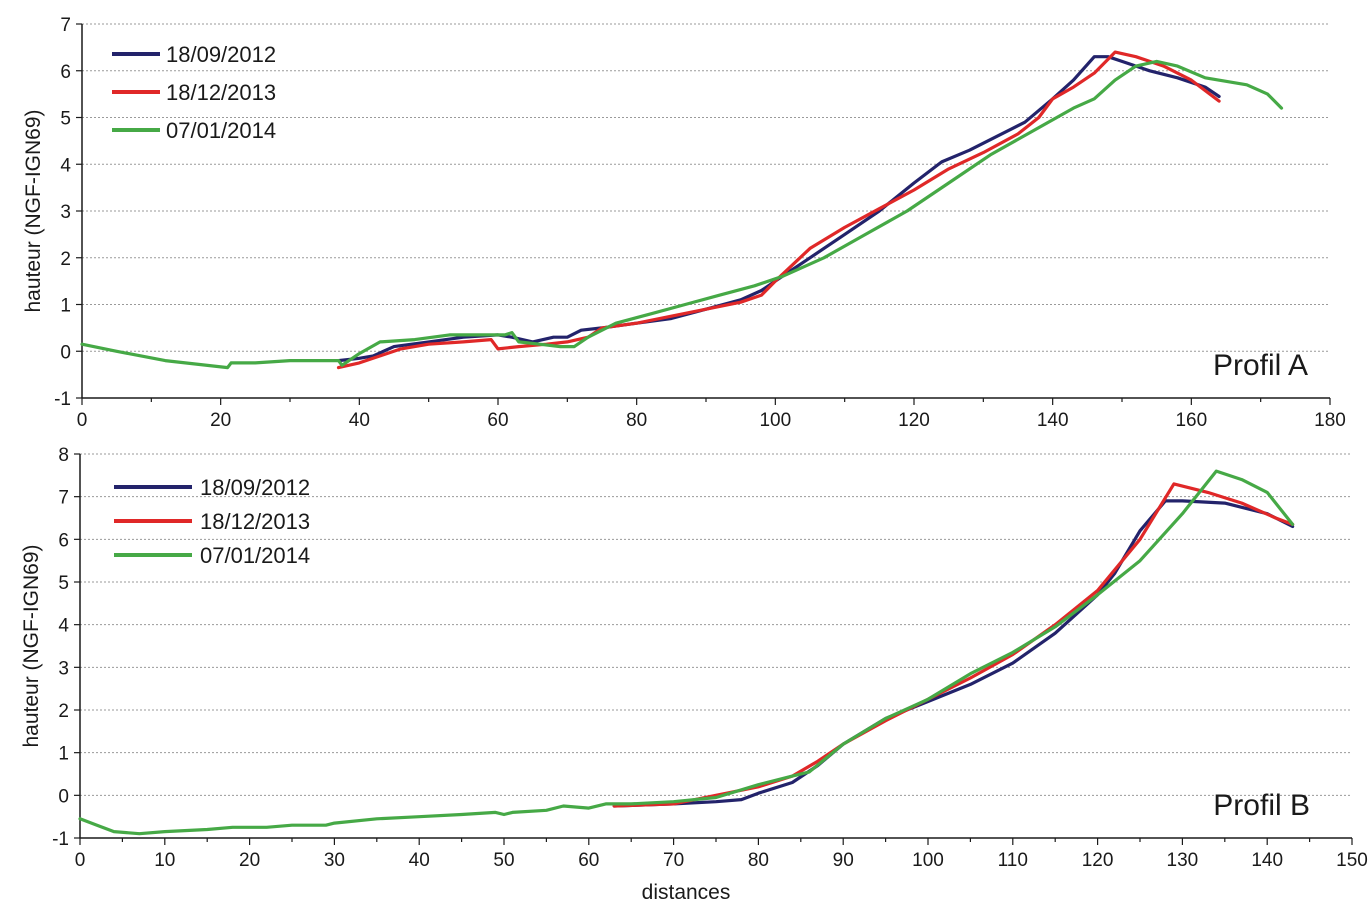  Describe the element at coordinates (1260, 365) in the screenshot. I see `panel-label-profil-a: Profil A` at that location.